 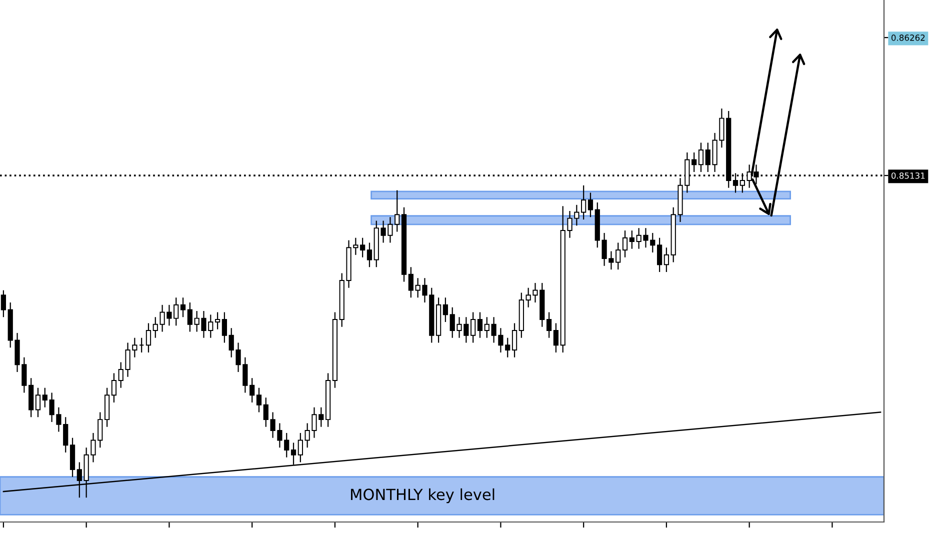 I want to click on band-label: MONTHLY key level, so click(x=422, y=496).